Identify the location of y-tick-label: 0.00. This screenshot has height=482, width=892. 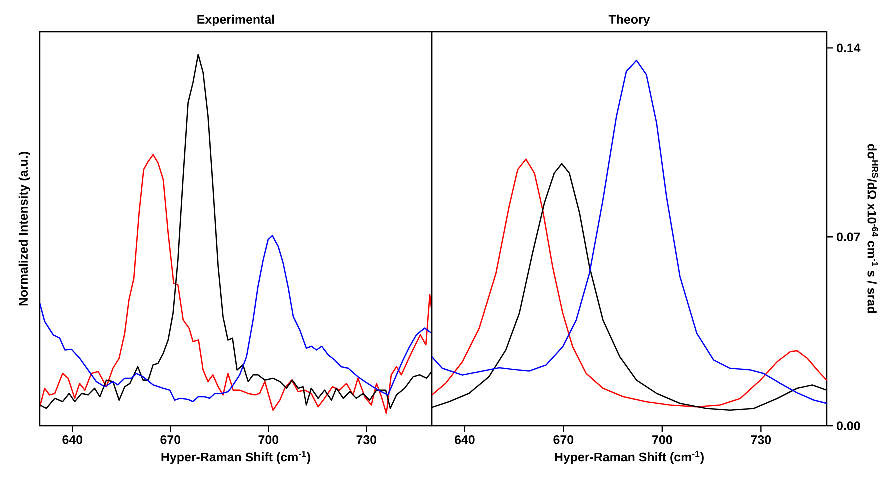
(848, 426).